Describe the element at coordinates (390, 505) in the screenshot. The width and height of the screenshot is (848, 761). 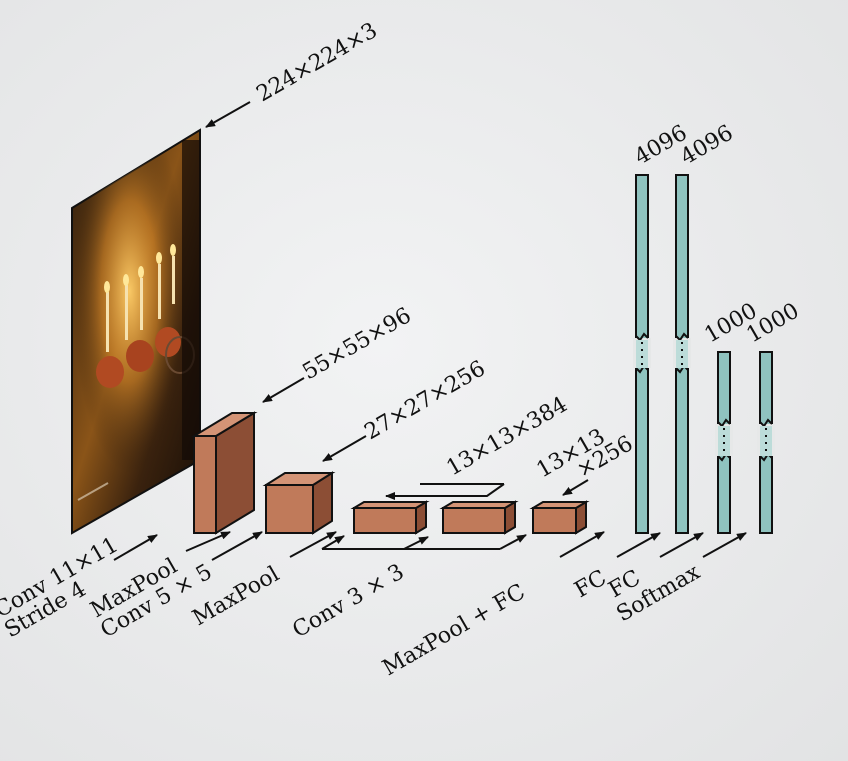
I see `conv3-top-face` at that location.